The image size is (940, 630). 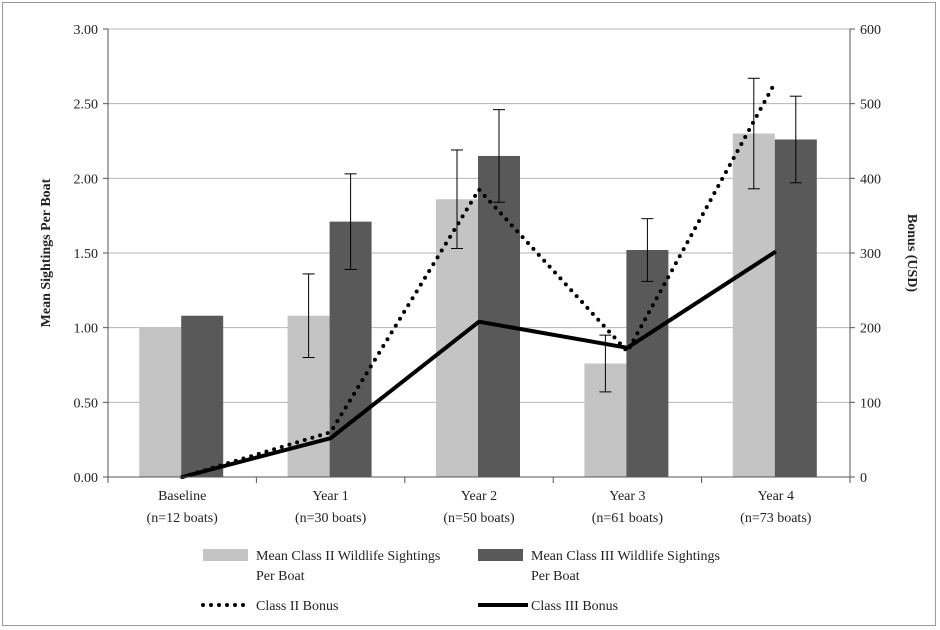 I want to click on category-sublabel: (n=73 boats), so click(x=776, y=518).